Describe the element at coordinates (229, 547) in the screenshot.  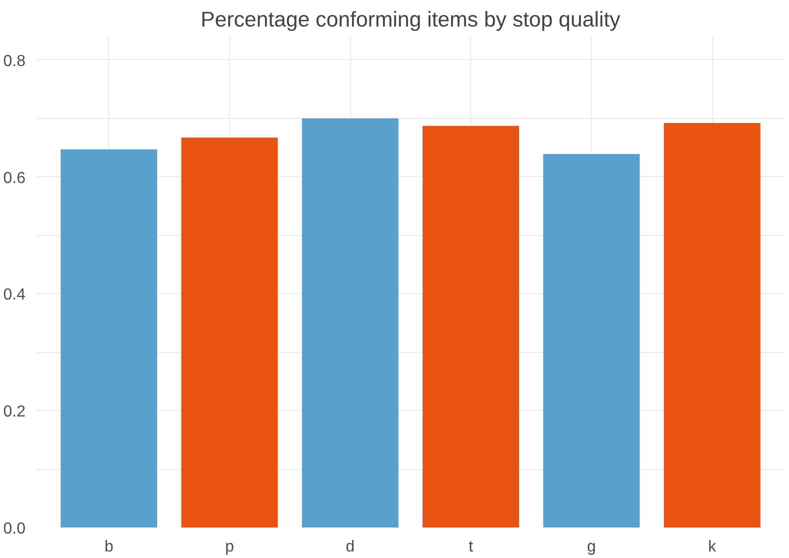
I see `x-tick-label: p` at that location.